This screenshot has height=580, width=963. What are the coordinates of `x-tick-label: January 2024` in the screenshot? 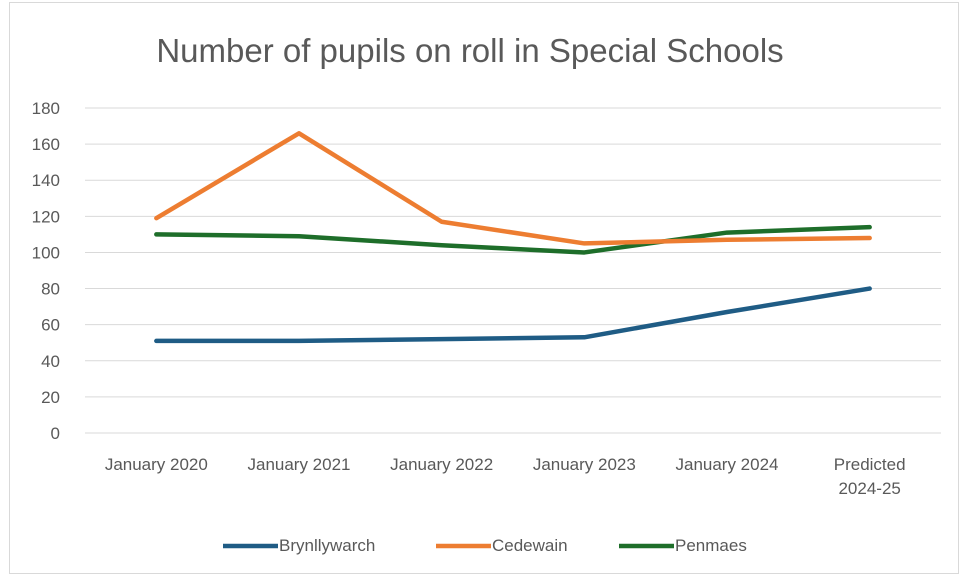 It's located at (726, 464).